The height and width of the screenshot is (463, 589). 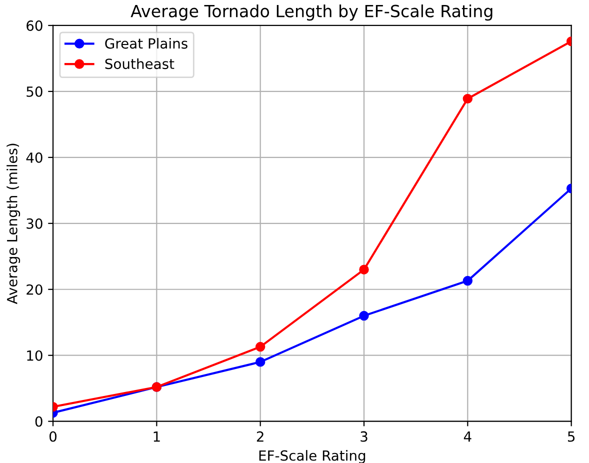 I want to click on legend-label: Great Plains, so click(x=146, y=43).